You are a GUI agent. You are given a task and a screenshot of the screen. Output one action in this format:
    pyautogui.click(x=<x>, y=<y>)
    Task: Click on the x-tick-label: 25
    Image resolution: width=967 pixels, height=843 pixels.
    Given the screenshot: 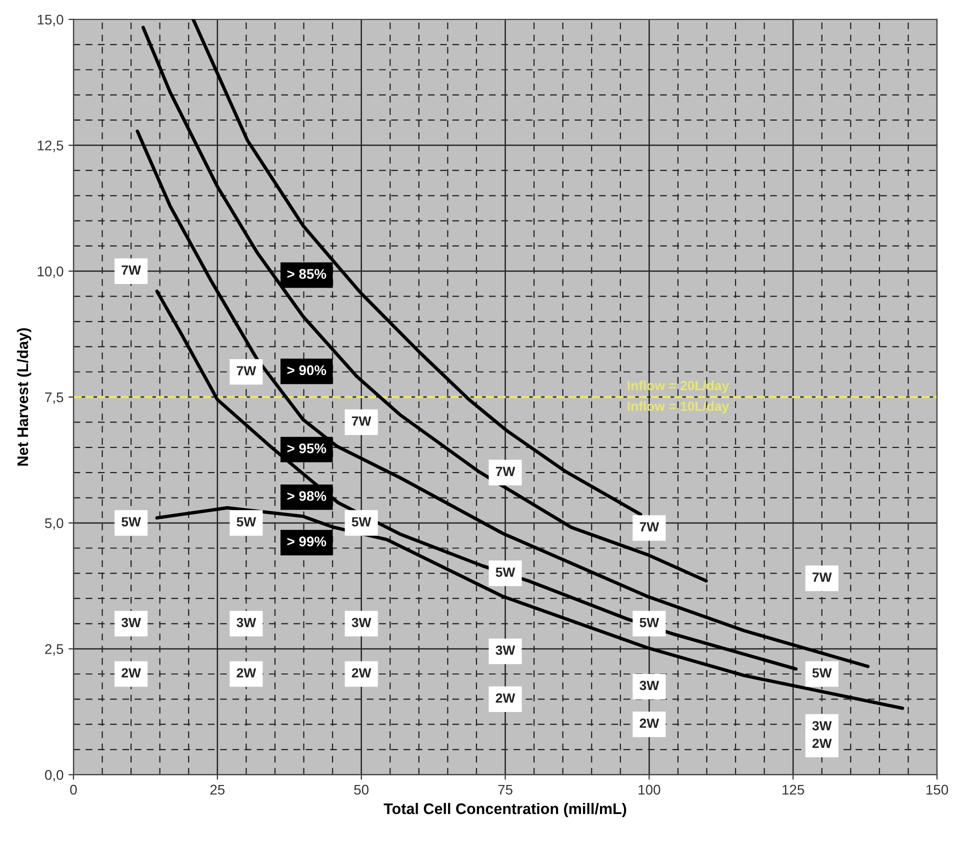 What is the action you would take?
    pyautogui.click(x=217, y=789)
    